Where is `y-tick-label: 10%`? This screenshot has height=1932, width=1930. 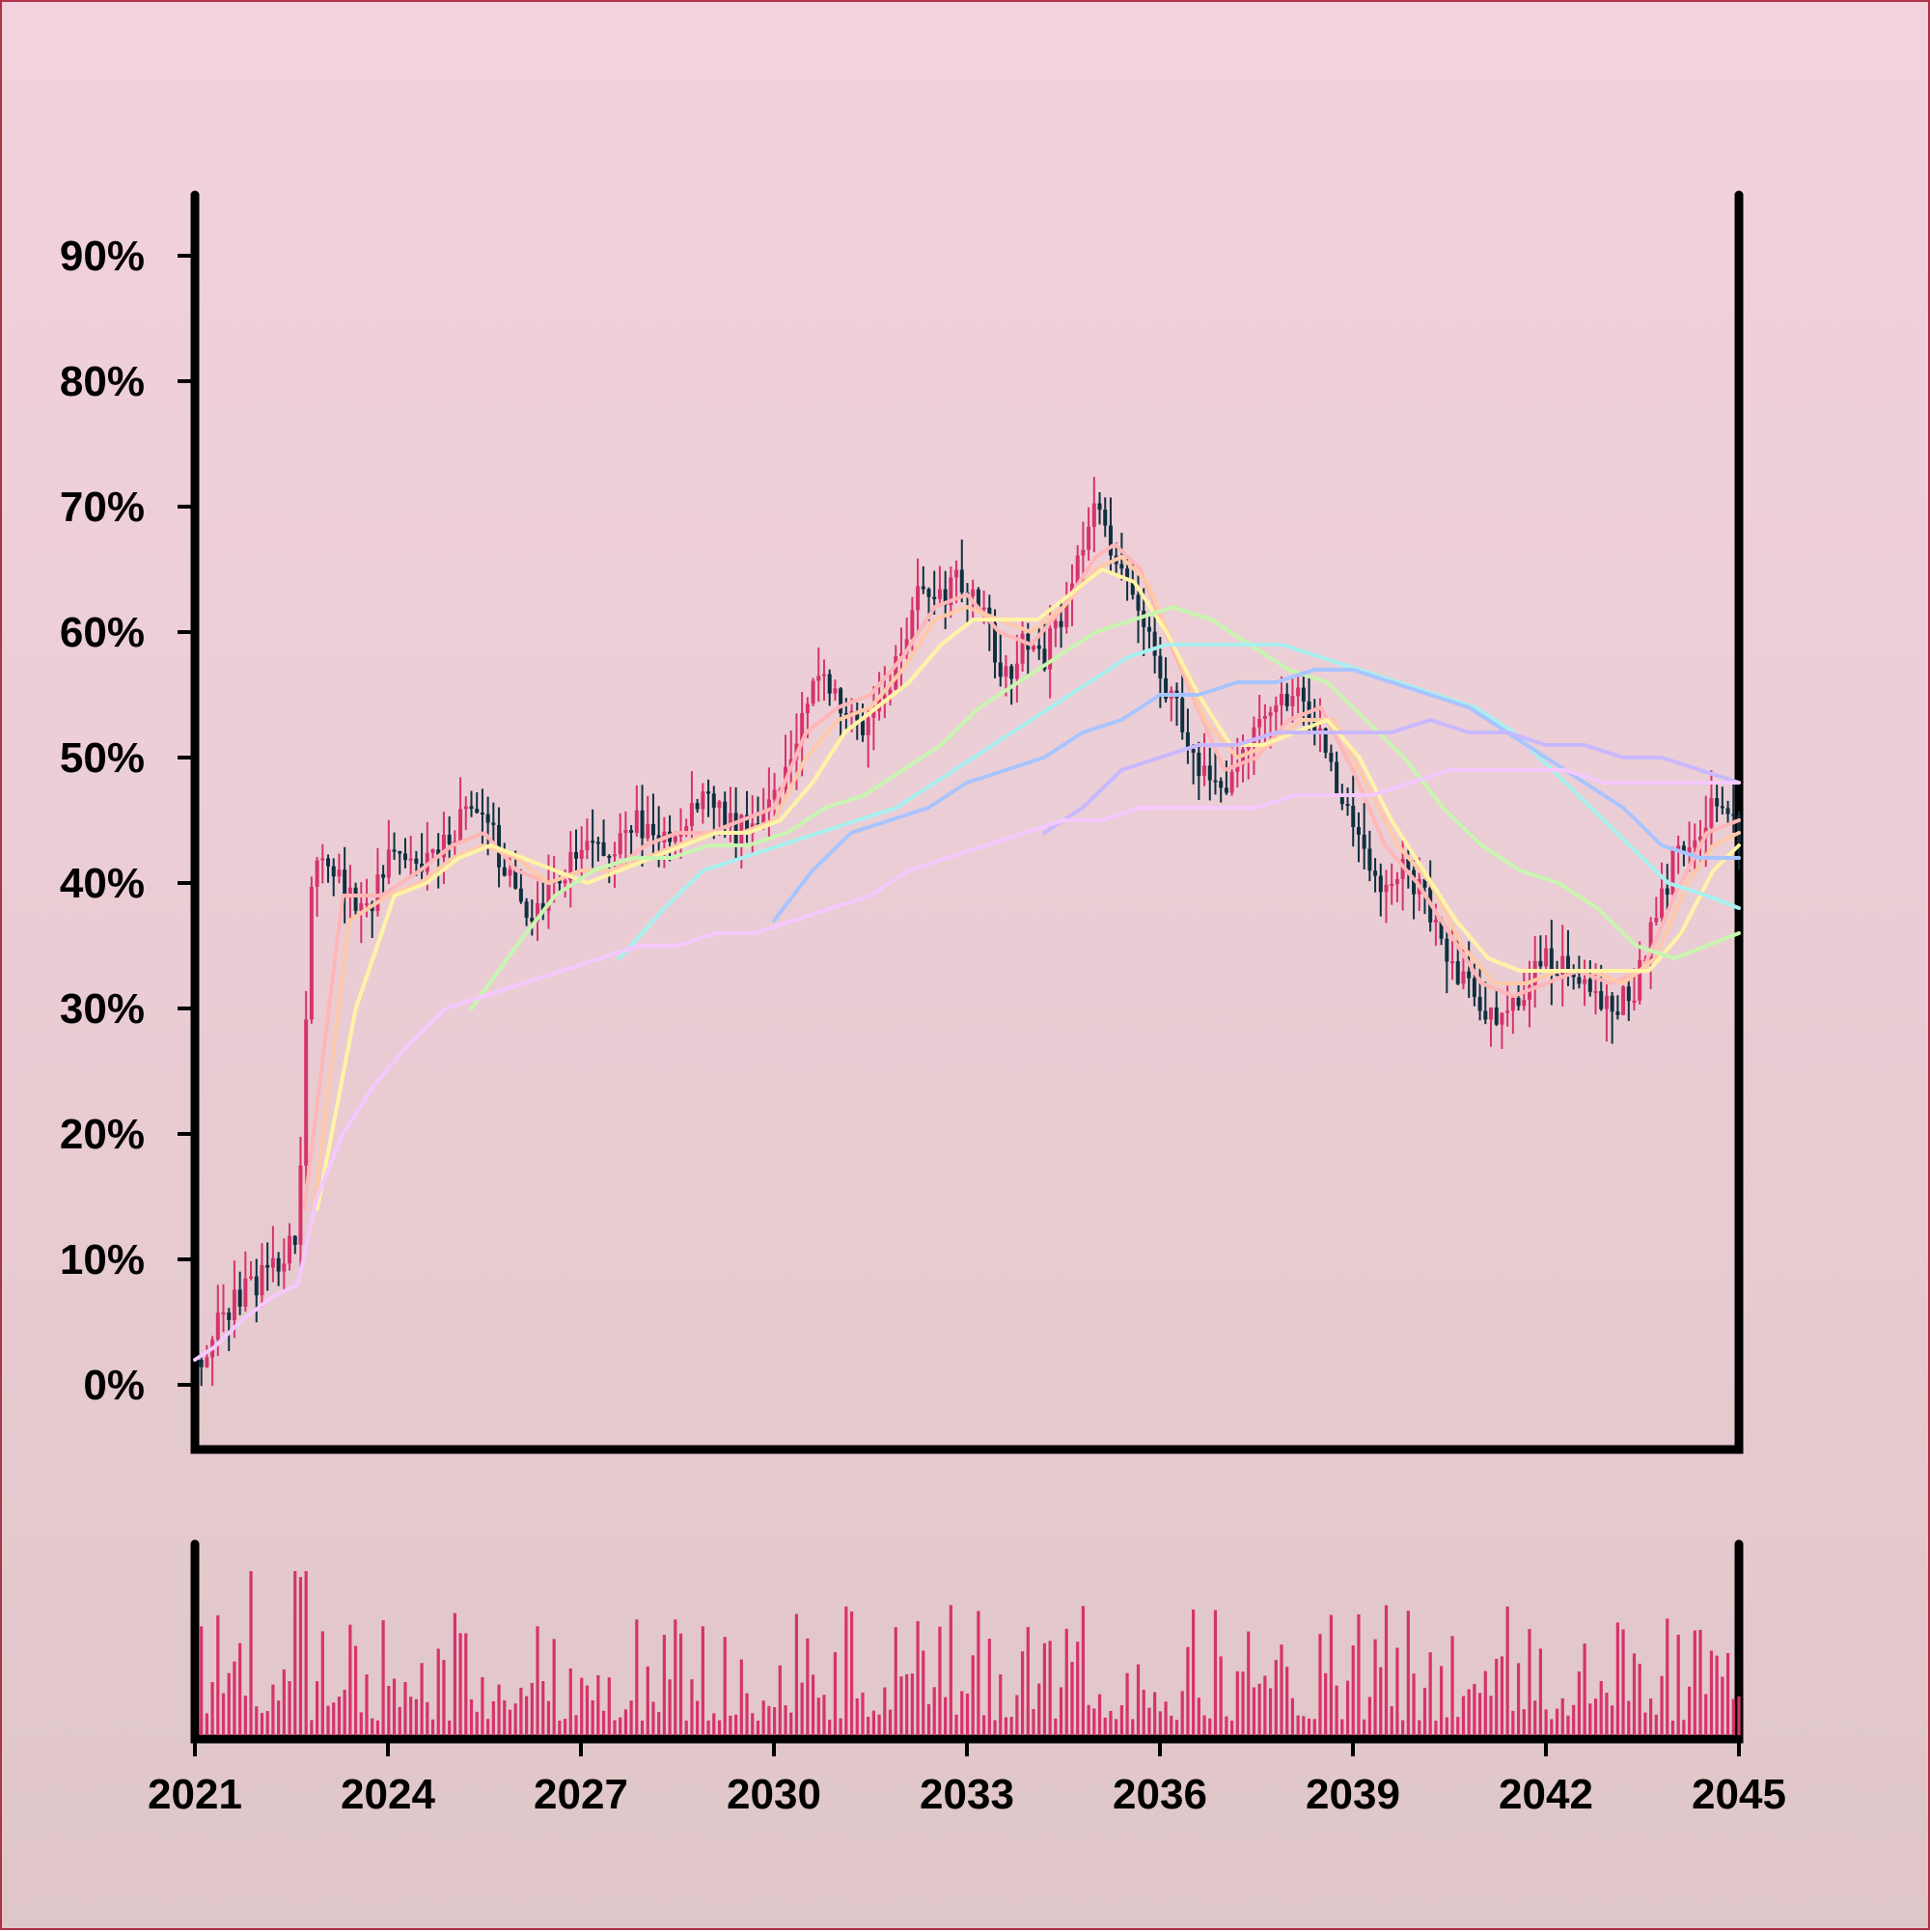
y-tick-label: 10% is located at coordinates (102, 1259).